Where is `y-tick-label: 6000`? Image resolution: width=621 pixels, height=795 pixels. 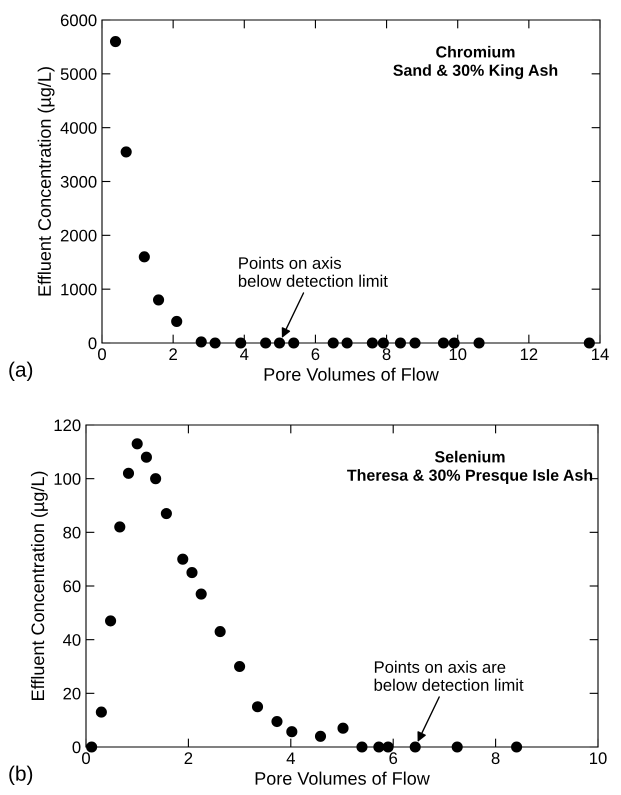 y-tick-label: 6000 is located at coordinates (78, 20).